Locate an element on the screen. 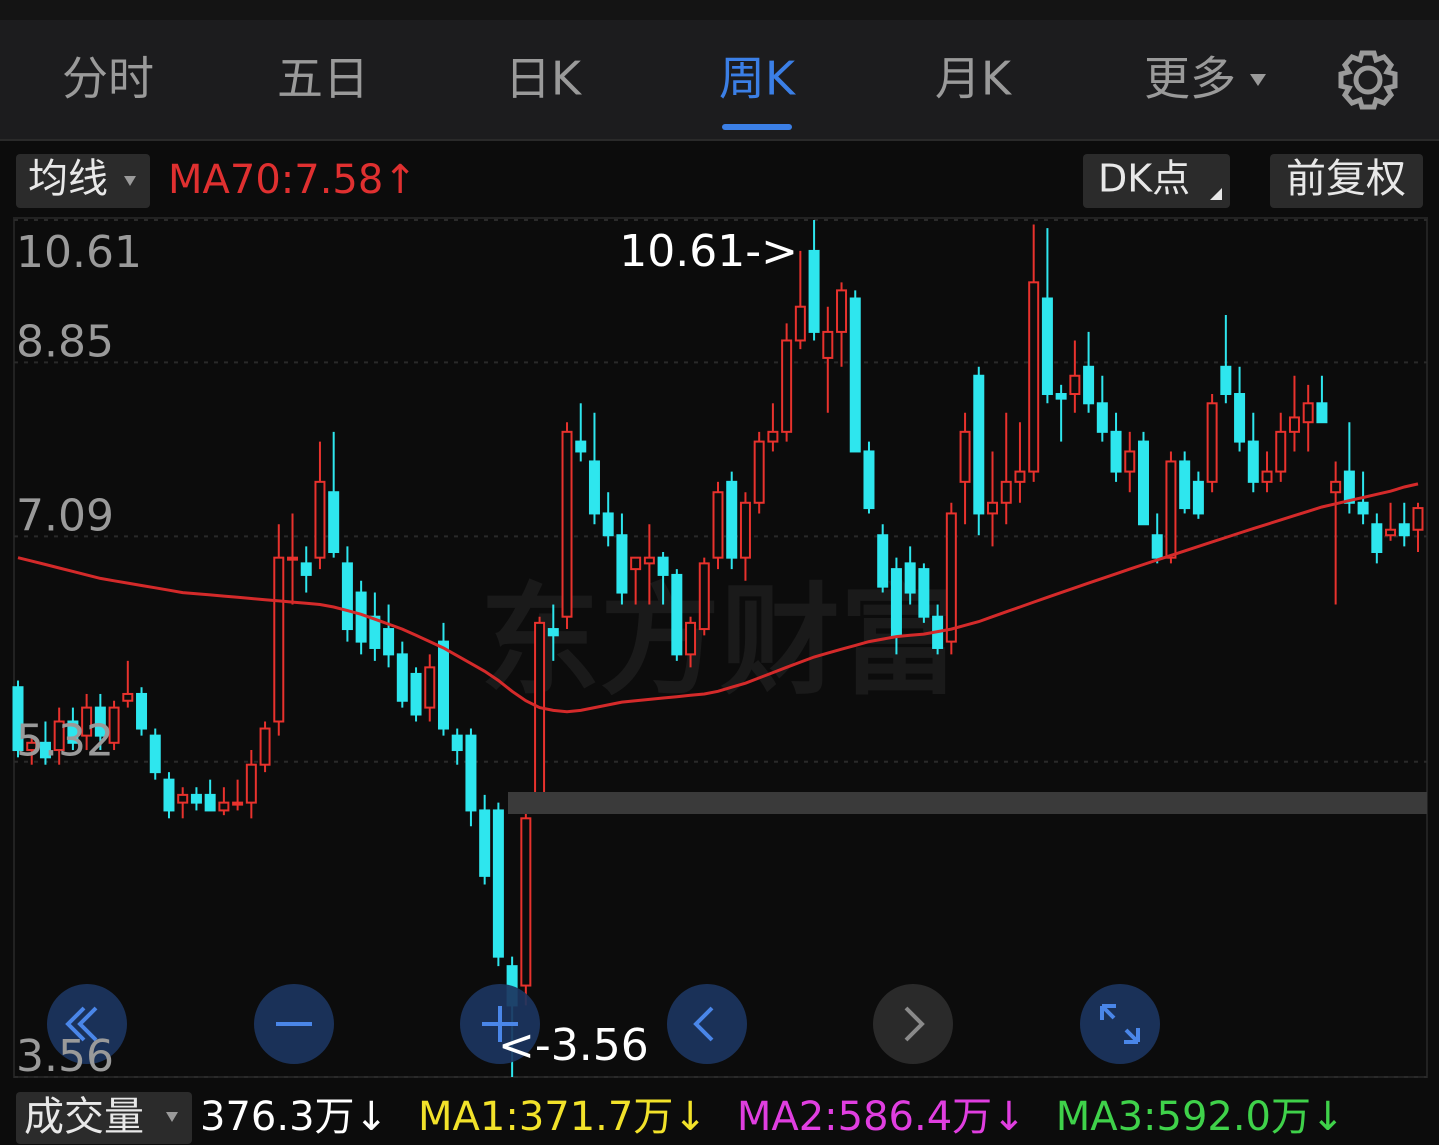 The width and height of the screenshot is (1439, 1145). adjust-button is located at coordinates (1346, 181).